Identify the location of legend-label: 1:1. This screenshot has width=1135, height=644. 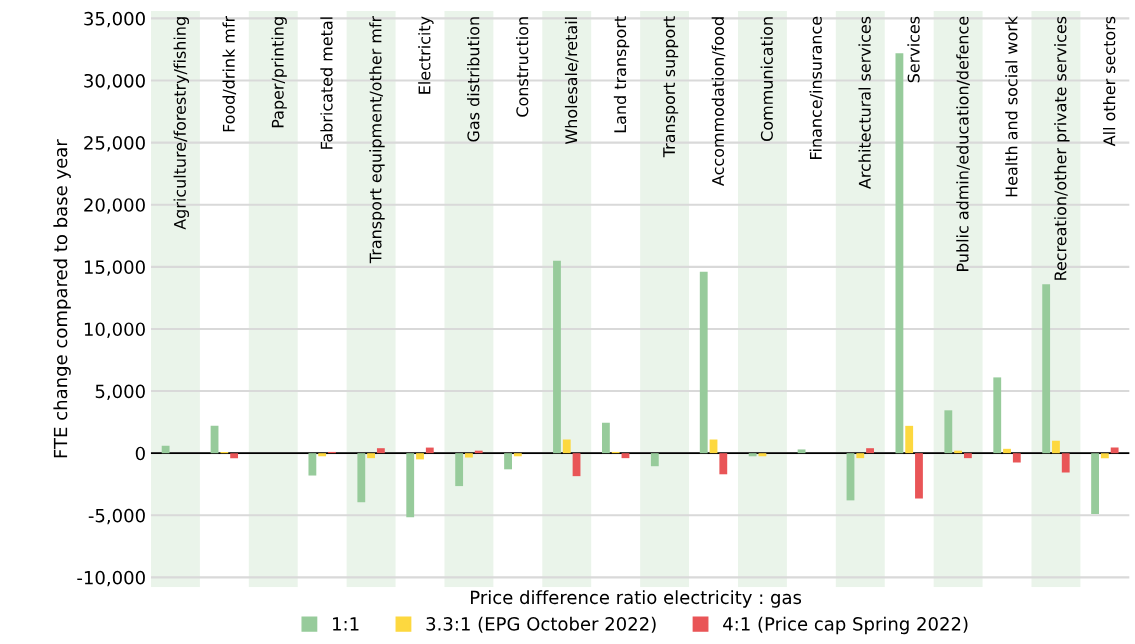
(346, 624).